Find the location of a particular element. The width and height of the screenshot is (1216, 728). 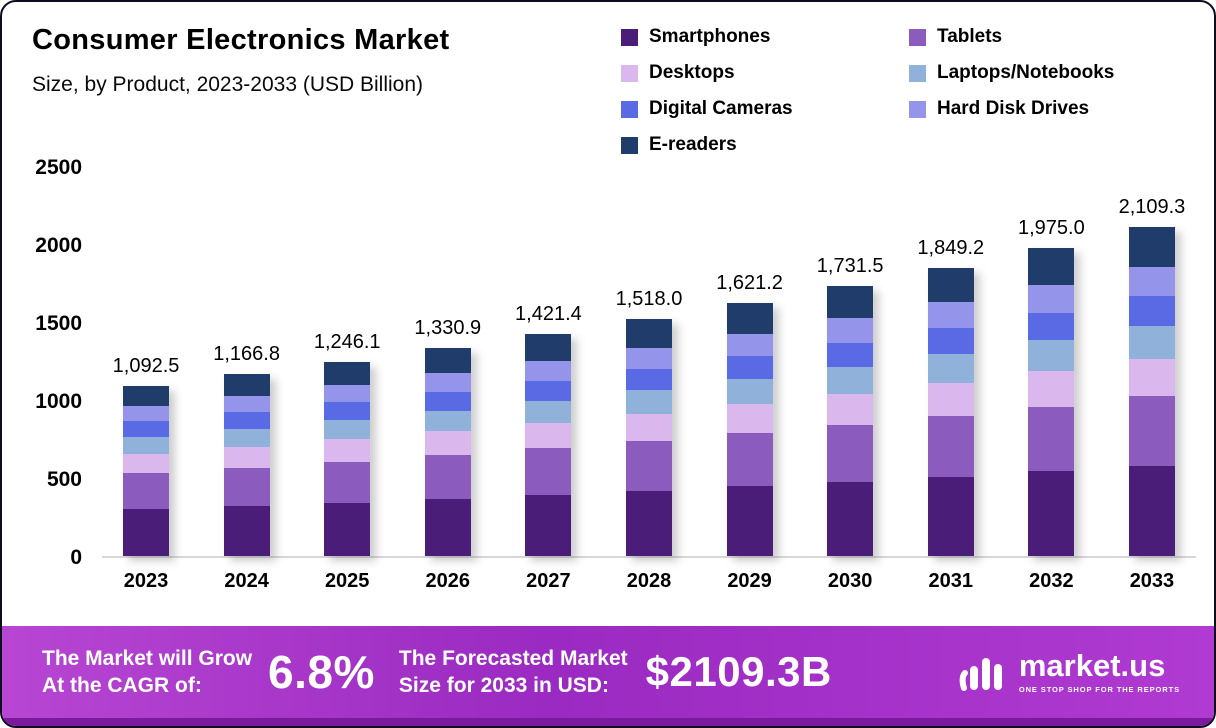

legend-item-smartphones: Smartphones is located at coordinates (765, 37).